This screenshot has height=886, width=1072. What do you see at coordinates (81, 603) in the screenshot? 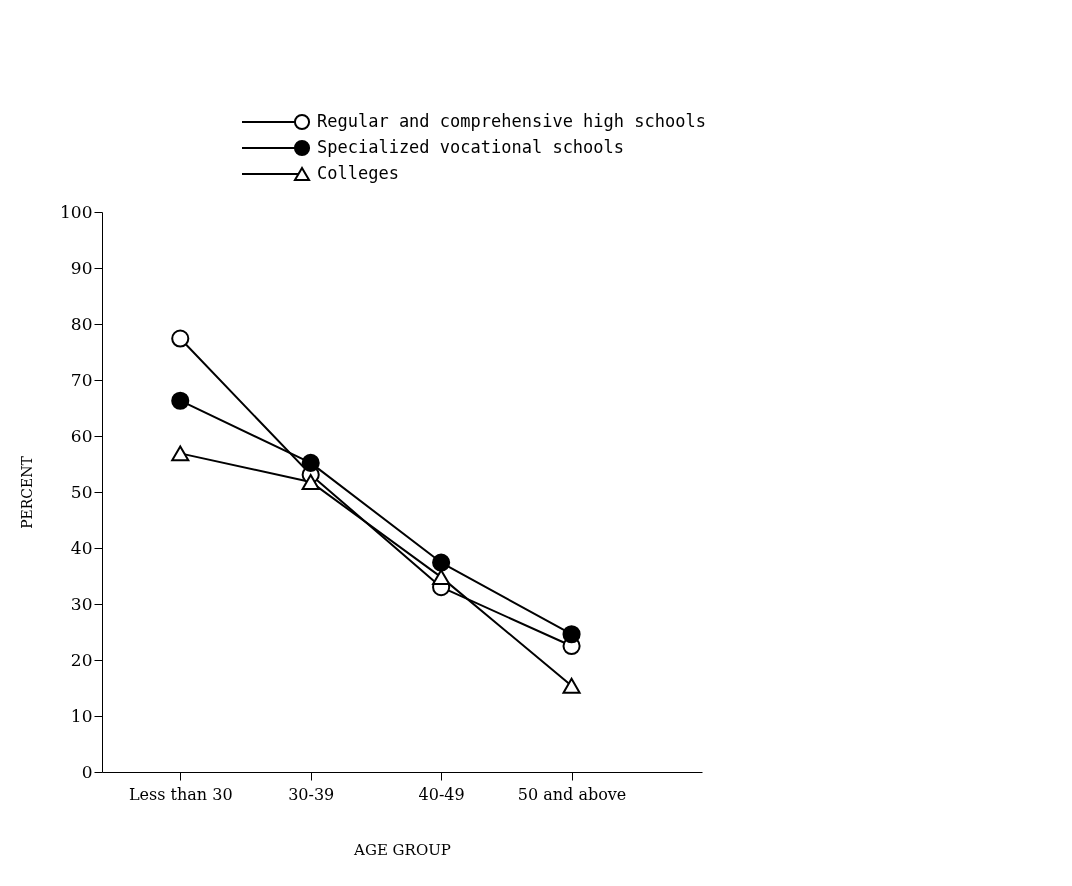
I see `y-tick-label: 30` at bounding box center [81, 603].